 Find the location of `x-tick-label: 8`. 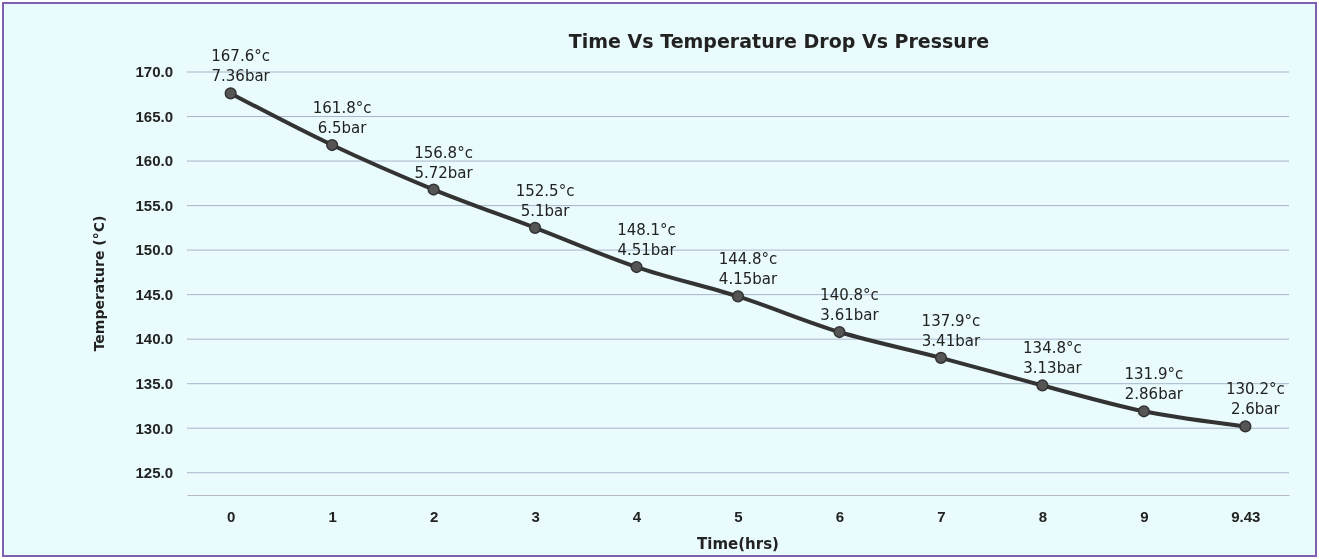

x-tick-label: 8 is located at coordinates (1043, 516).